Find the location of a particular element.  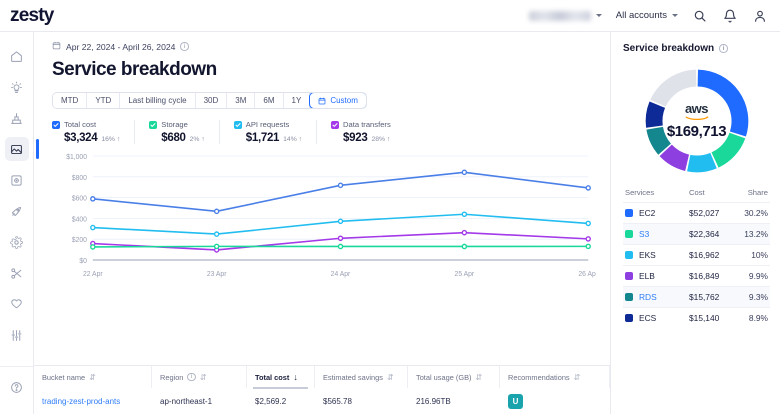

service-name: ELB is located at coordinates (657, 276).